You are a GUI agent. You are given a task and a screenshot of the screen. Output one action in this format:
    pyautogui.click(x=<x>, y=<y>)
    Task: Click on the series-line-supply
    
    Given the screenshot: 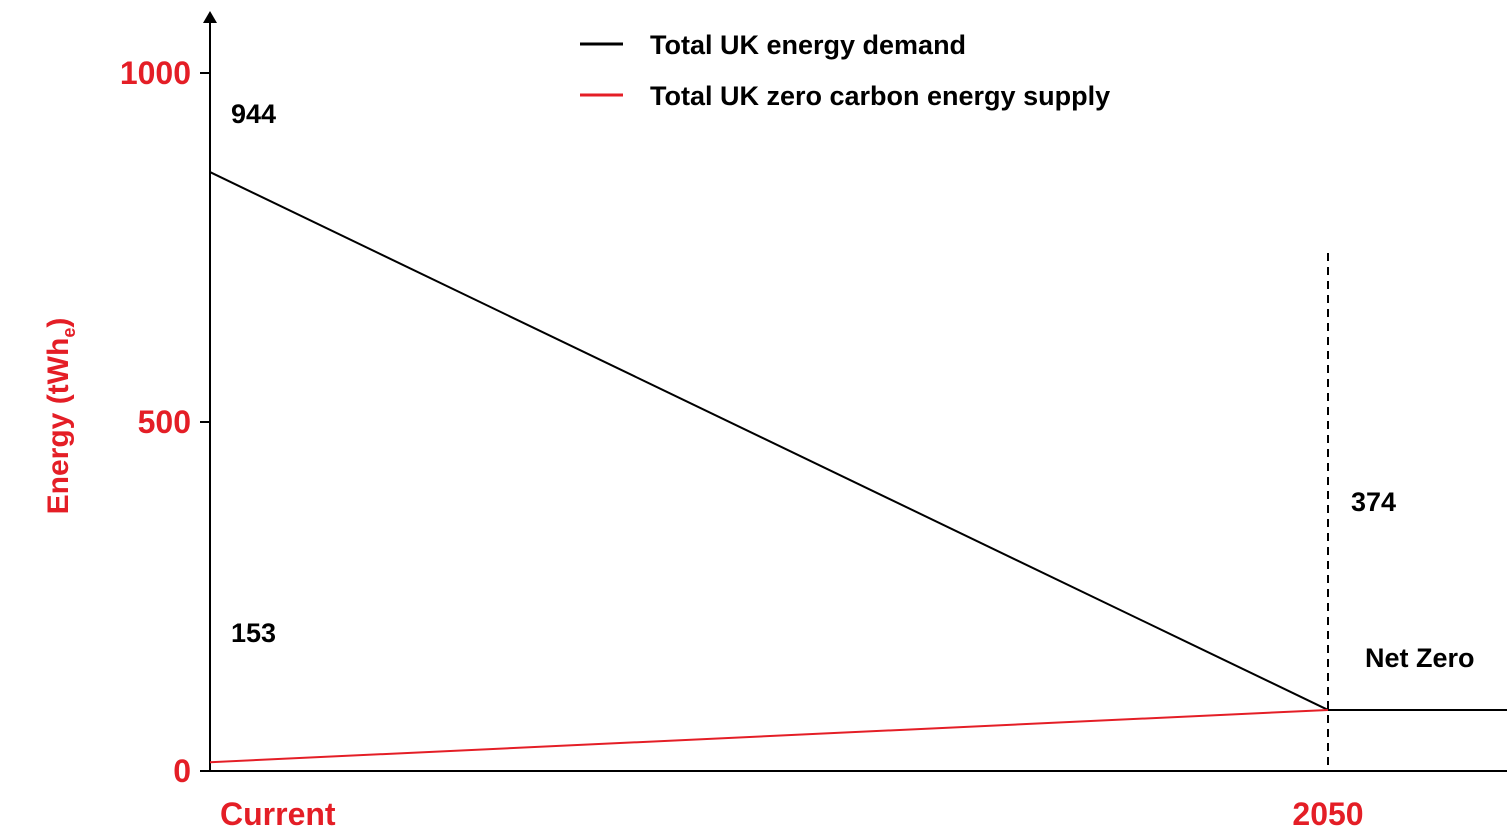 What is the action you would take?
    pyautogui.click(x=769, y=736)
    